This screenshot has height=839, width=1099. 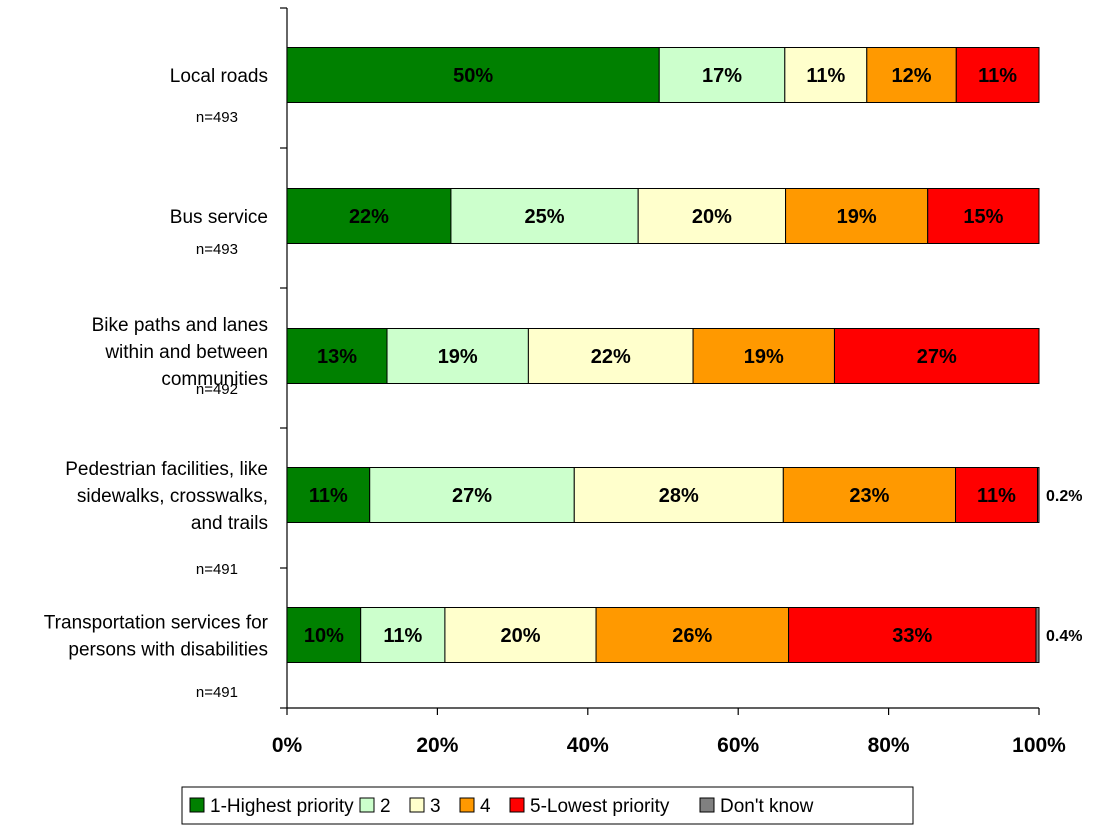 What do you see at coordinates (217, 389) in the screenshot?
I see `sample-size-label: n=492` at bounding box center [217, 389].